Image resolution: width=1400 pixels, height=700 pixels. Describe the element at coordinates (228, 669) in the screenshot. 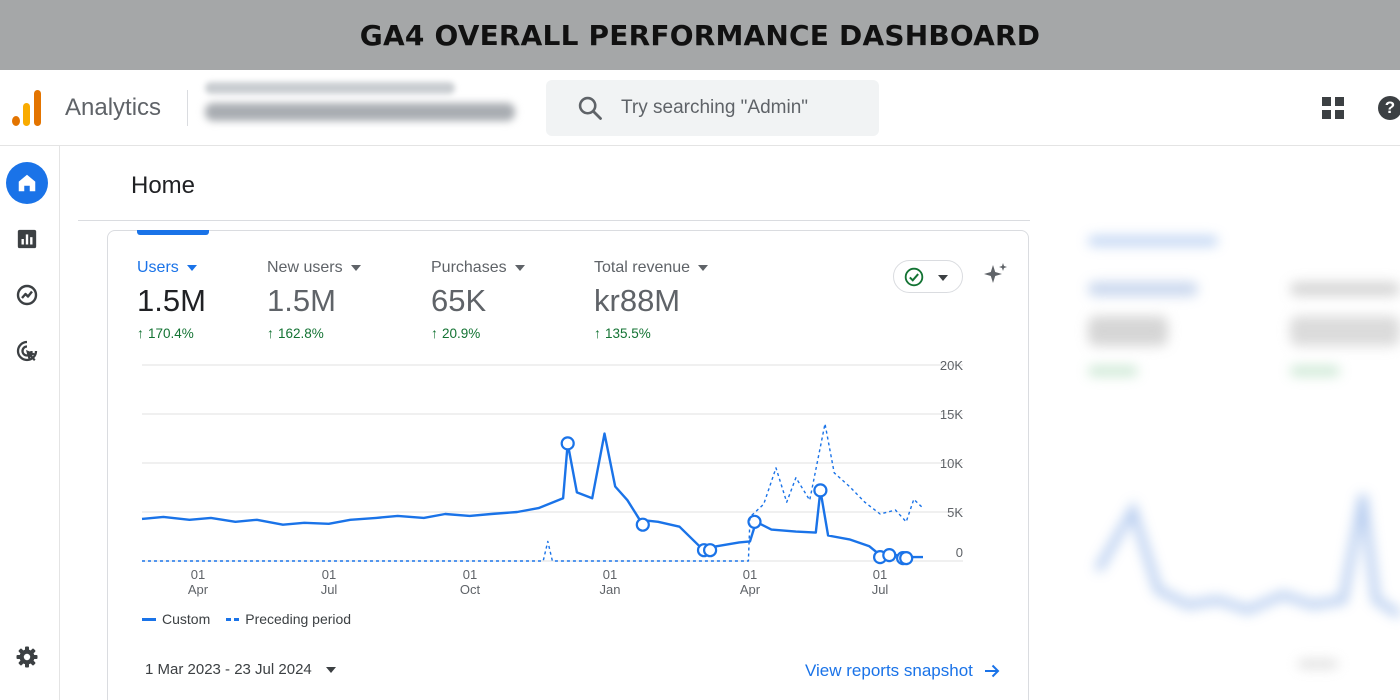

I see `date-range-label: 1 Mar 2023 - 23 Jul 2024` at that location.